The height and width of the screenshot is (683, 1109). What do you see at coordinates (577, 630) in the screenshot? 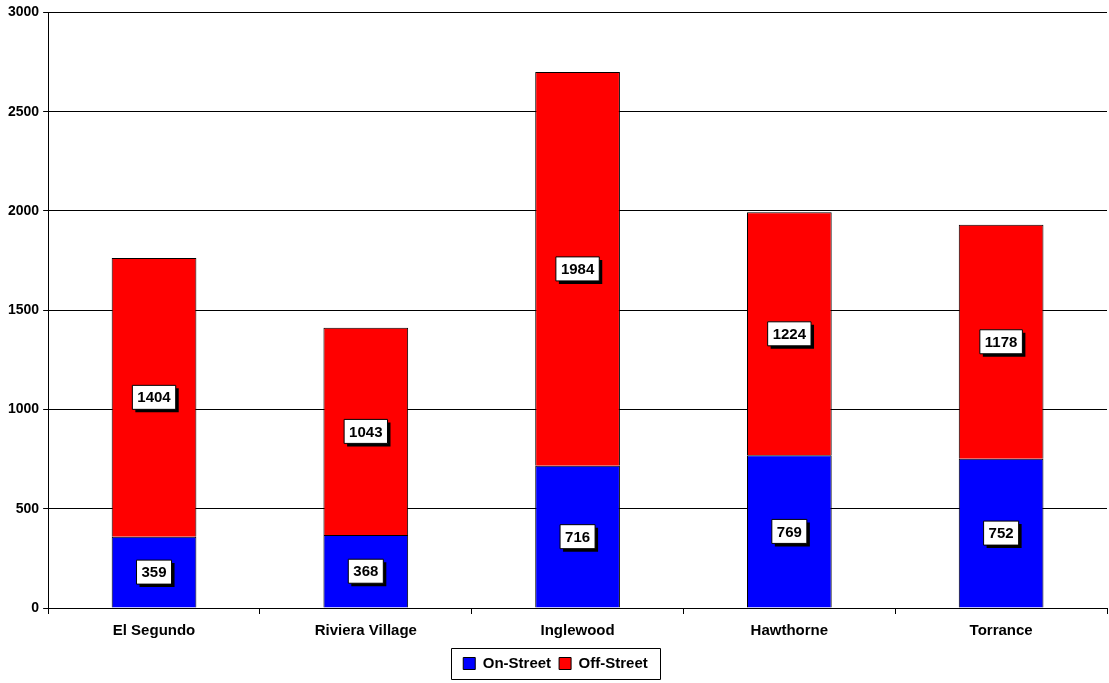
I see `x-tick-label: Inglewood` at bounding box center [577, 630].